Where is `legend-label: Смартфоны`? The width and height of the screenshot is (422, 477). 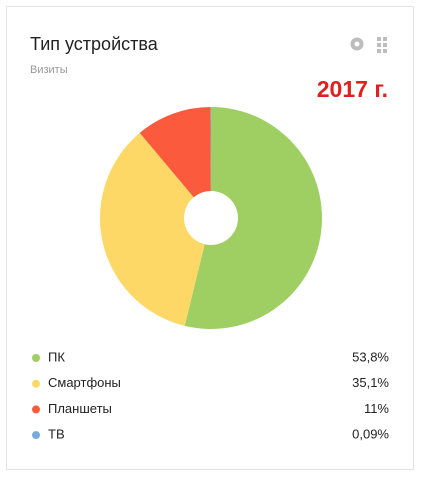
legend-label: Смартфоны is located at coordinates (84, 382).